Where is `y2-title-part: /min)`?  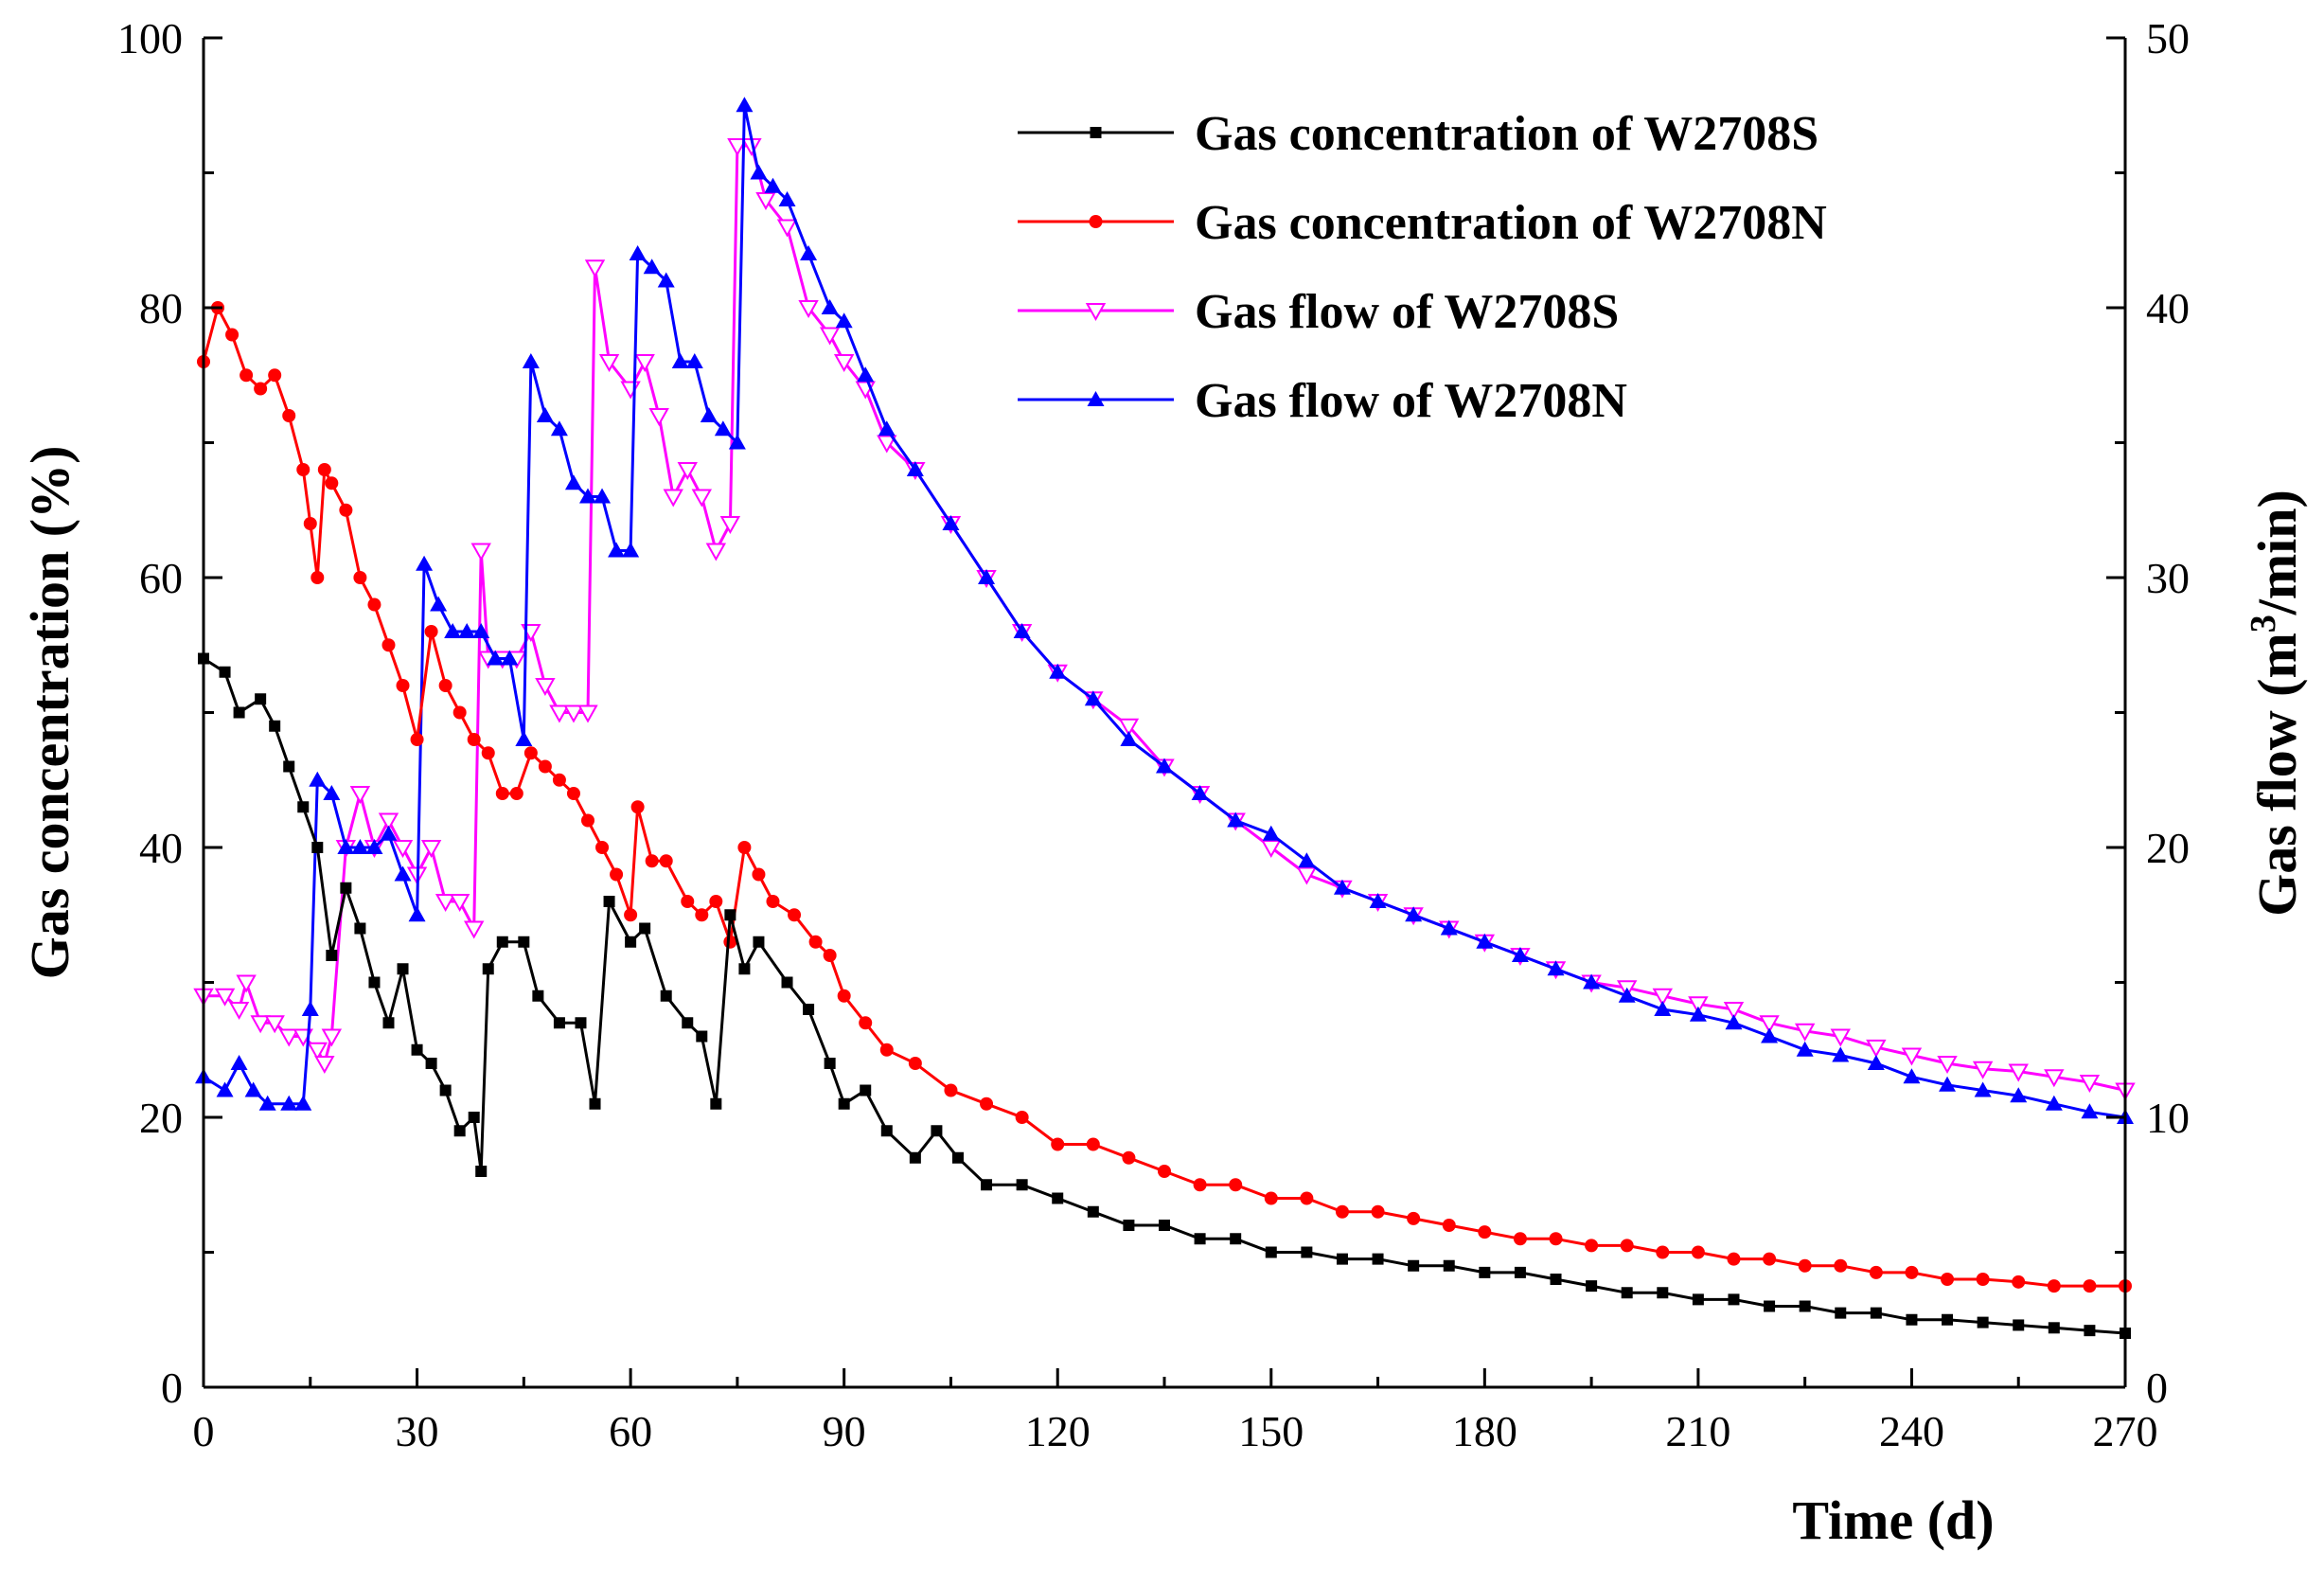
y2-title-part: /min) is located at coordinates (2277, 552).